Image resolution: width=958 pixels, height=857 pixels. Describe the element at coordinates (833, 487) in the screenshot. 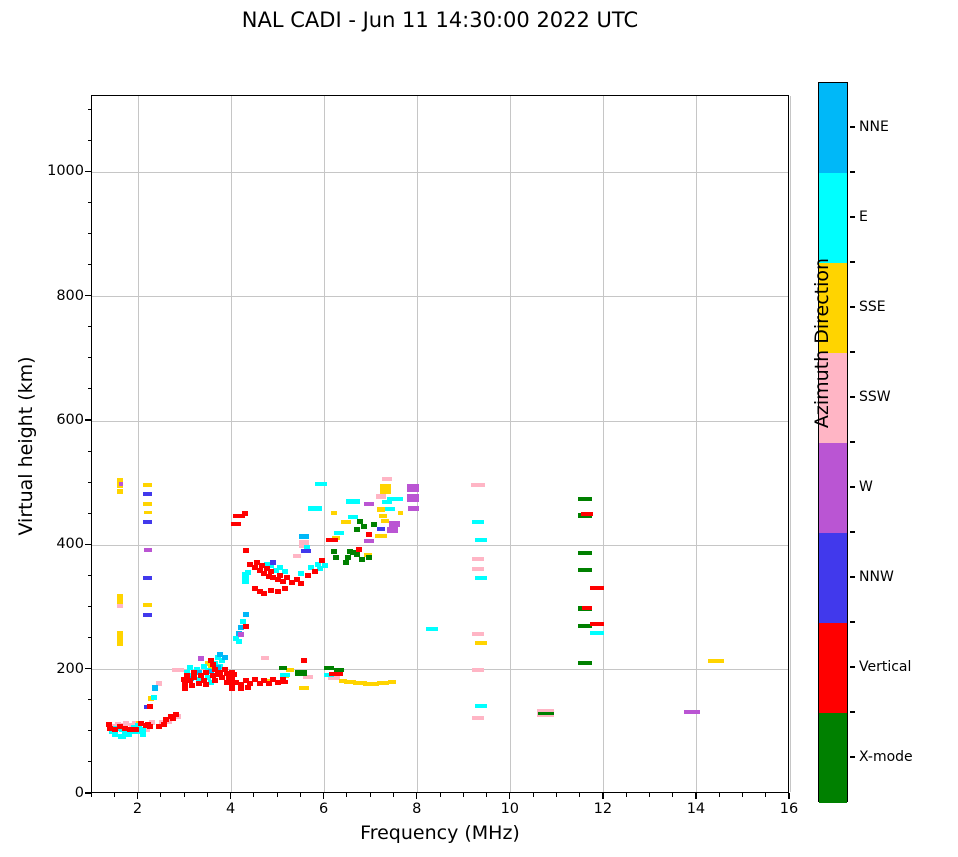

I see `colorbar-segment-w` at that location.